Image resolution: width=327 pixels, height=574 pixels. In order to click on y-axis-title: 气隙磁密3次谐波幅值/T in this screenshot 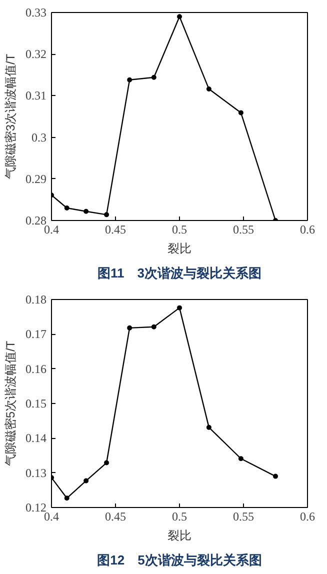, I will do `click(11, 116)`.